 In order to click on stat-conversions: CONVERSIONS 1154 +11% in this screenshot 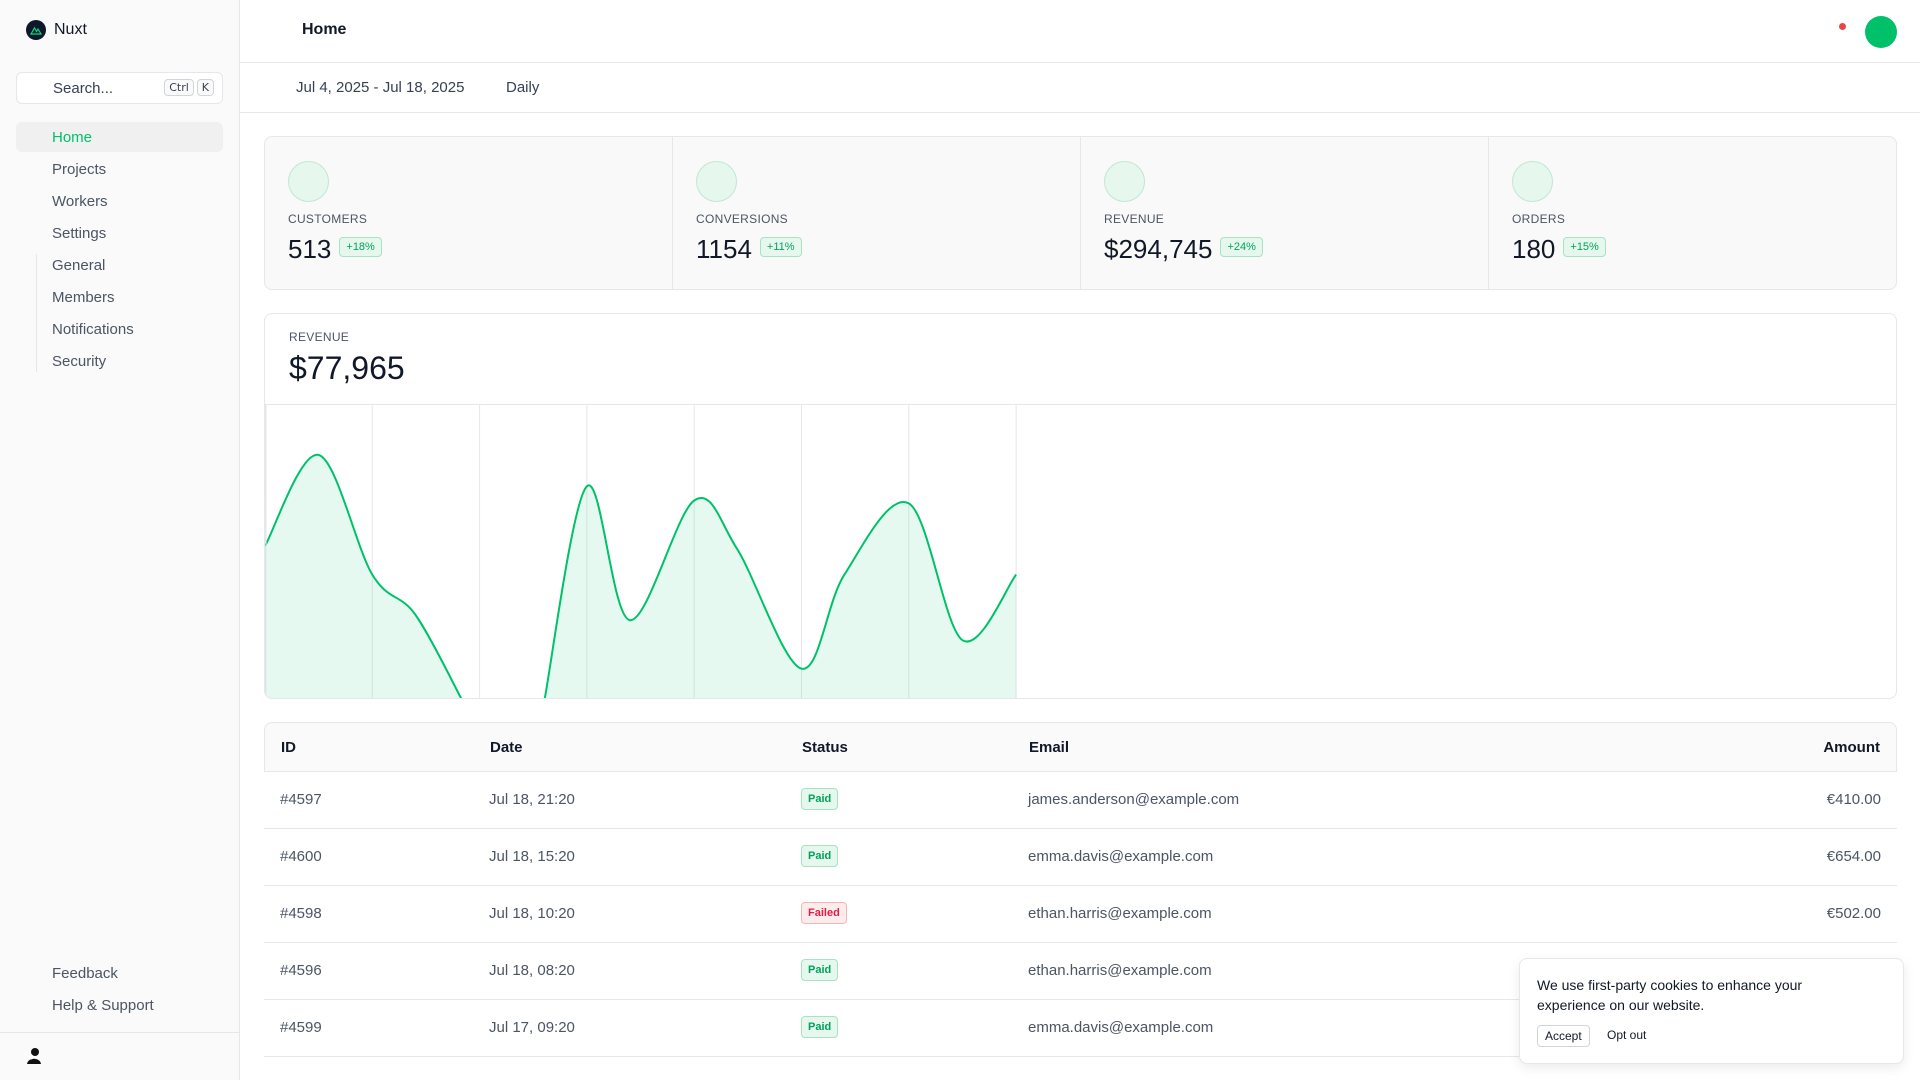, I will do `click(877, 213)`.